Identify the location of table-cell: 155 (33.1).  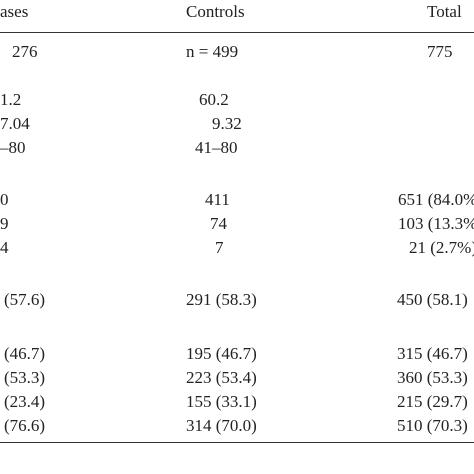
(221, 401).